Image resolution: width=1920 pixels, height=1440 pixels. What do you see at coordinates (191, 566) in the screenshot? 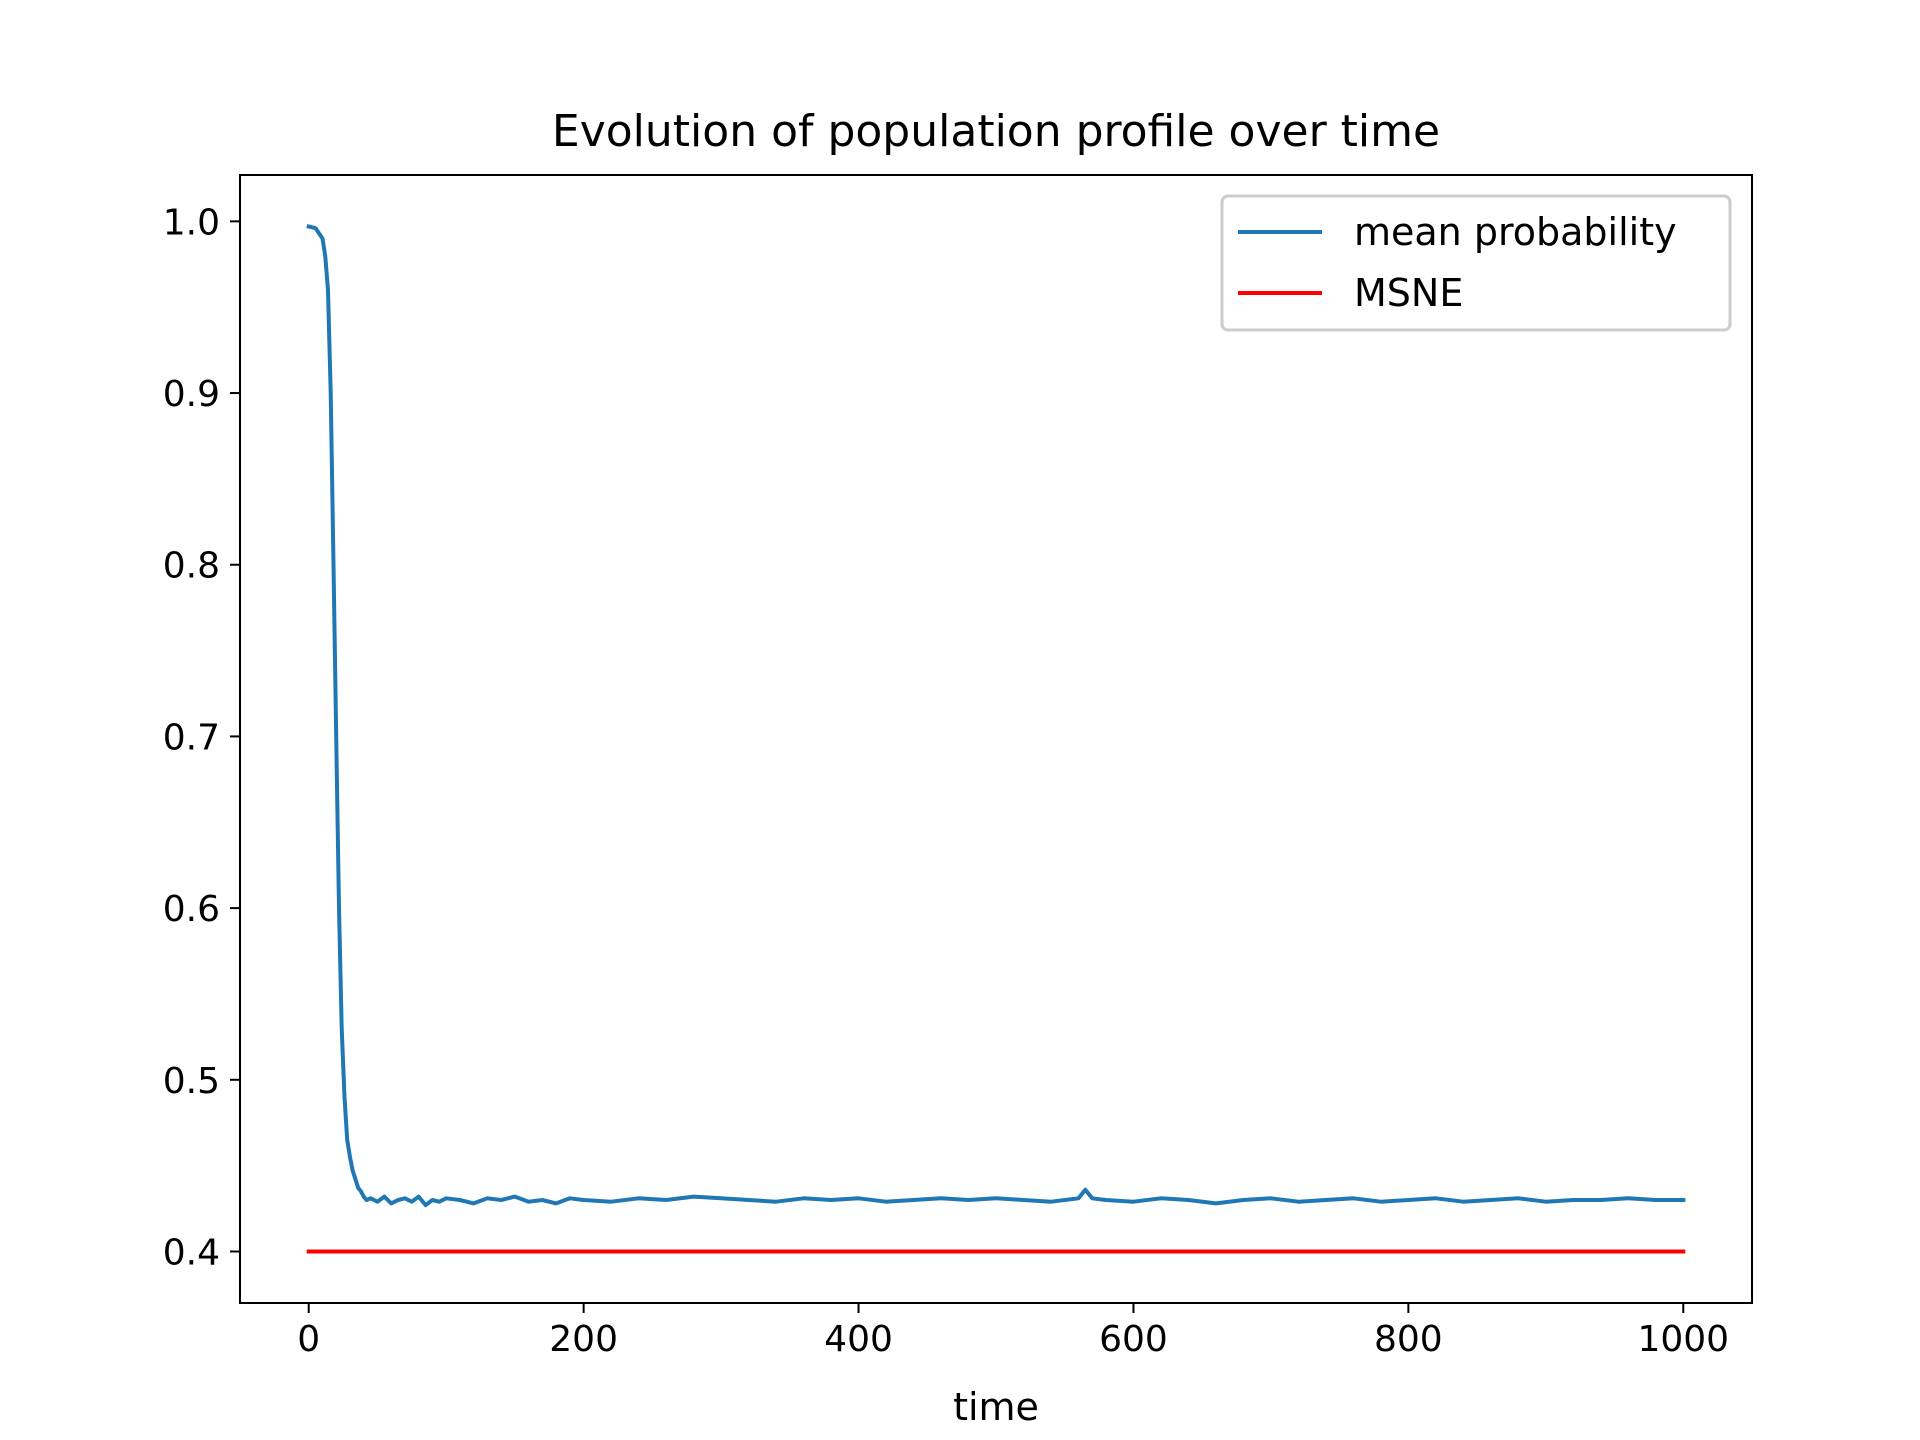
I see `y-tick-label: 0.8` at bounding box center [191, 566].